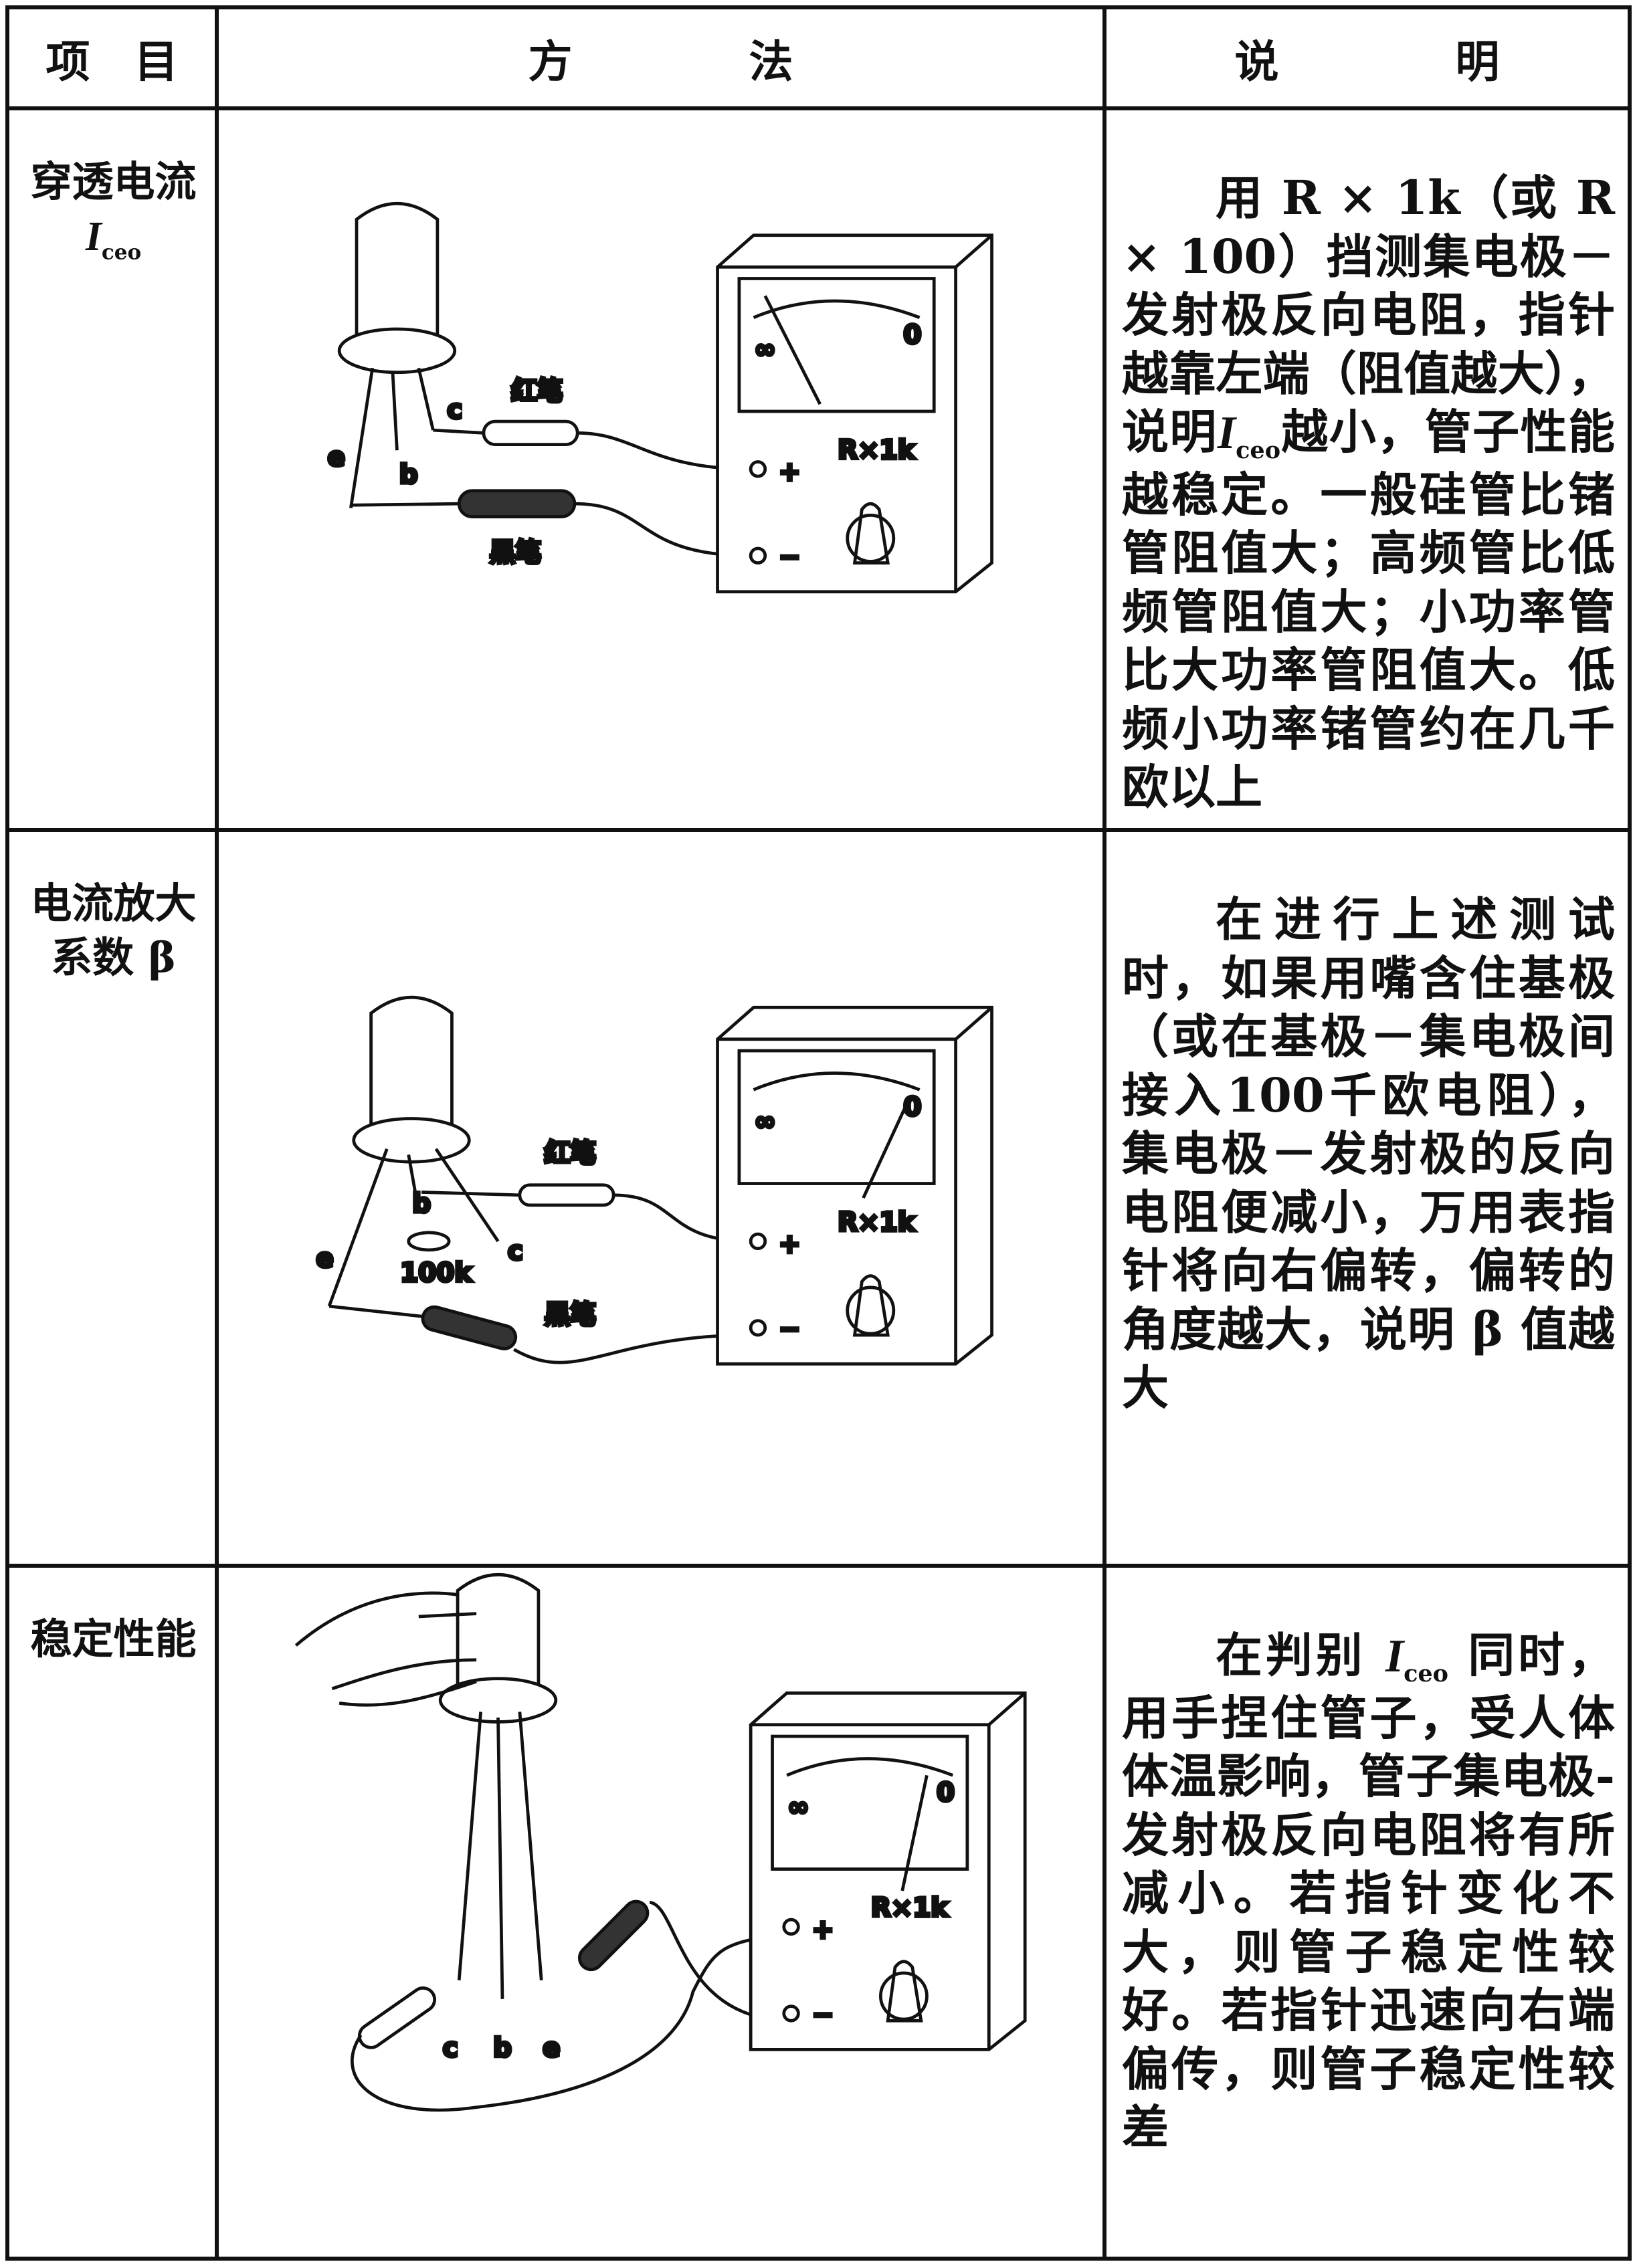 This screenshot has width=1637, height=2268. Describe the element at coordinates (436, 1273) in the screenshot. I see `figure-label: 100k` at that location.